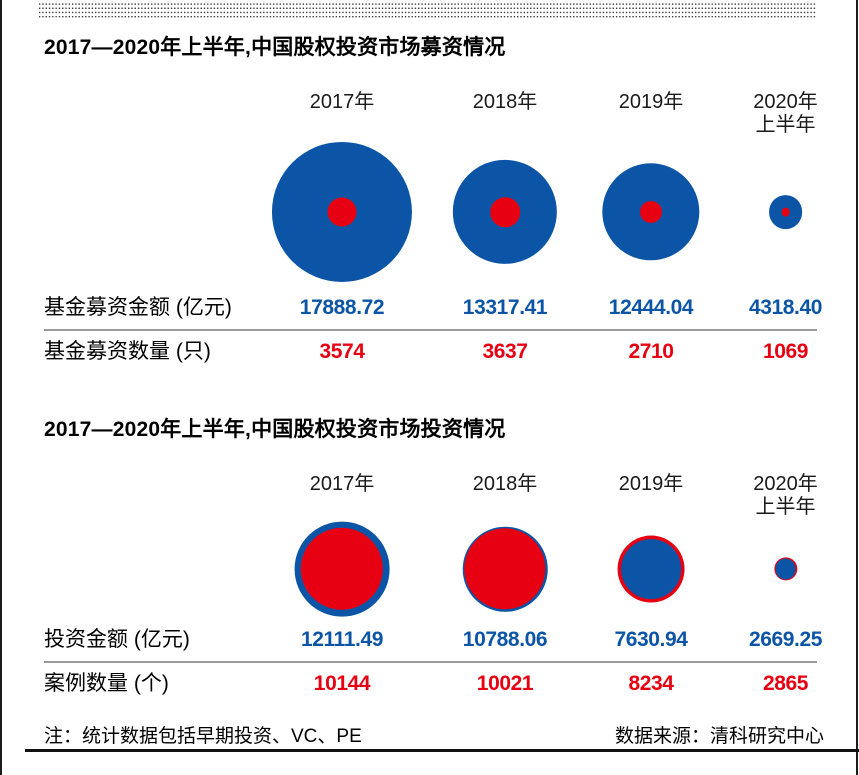 This screenshot has height=775, width=859. What do you see at coordinates (785, 307) in the screenshot?
I see `value-fund-amount-2020h1: 4318.40` at bounding box center [785, 307].